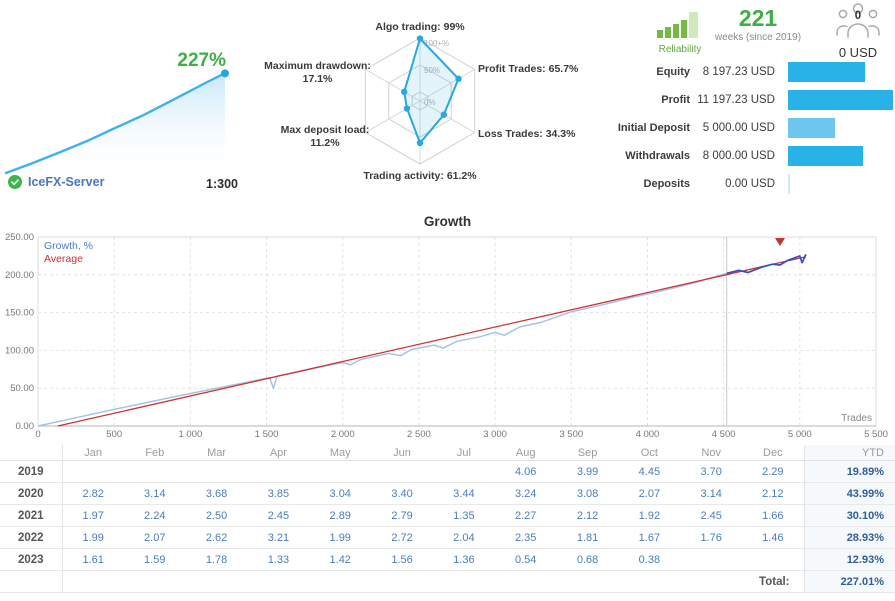 This screenshot has width=895, height=601. I want to click on svg-text: 50%, so click(432, 70).